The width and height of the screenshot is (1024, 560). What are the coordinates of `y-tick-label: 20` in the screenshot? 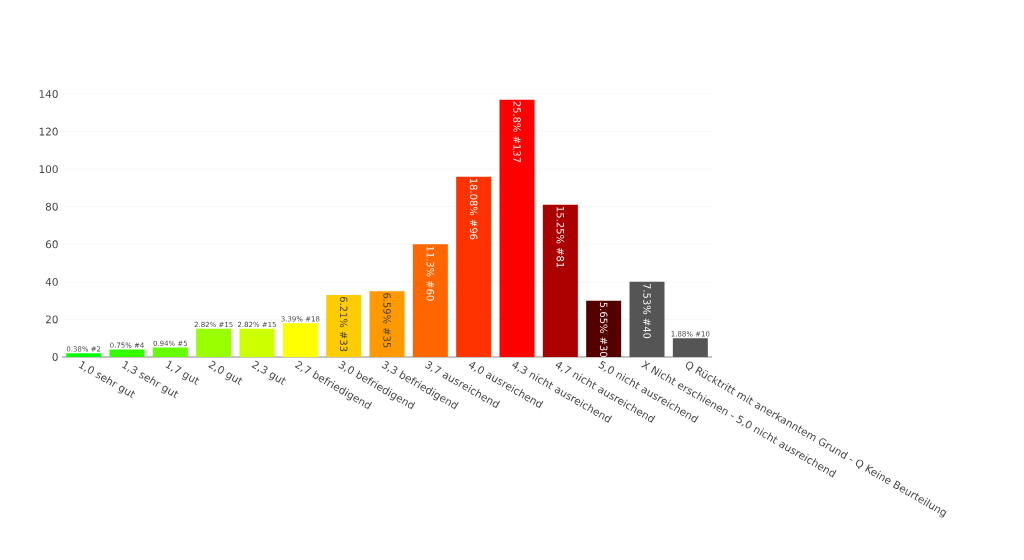 It's located at (51, 319).